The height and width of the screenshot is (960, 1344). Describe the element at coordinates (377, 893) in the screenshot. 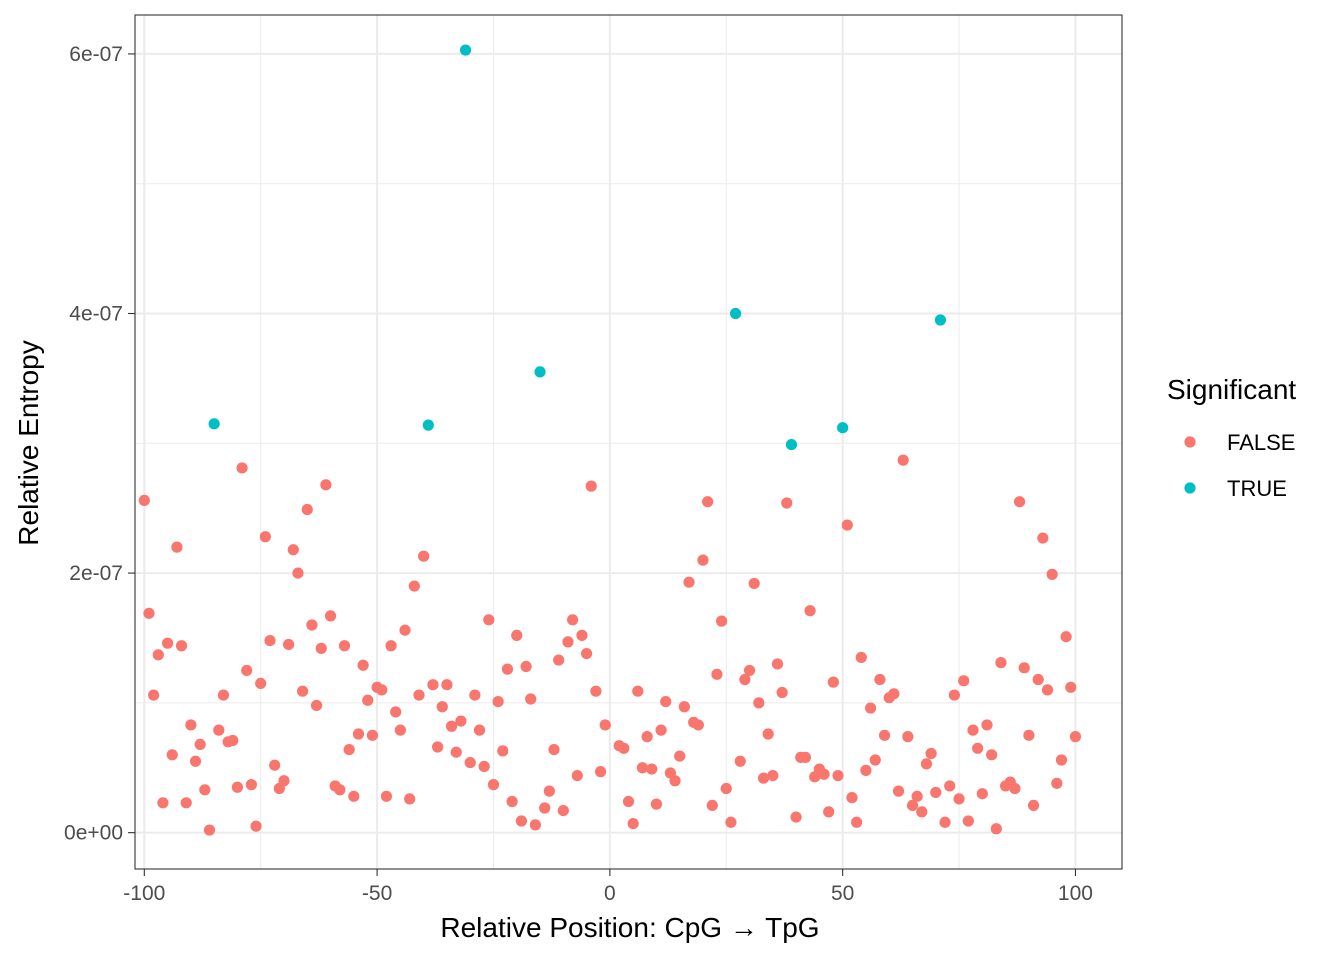

I see `x-tick-label: -50` at that location.